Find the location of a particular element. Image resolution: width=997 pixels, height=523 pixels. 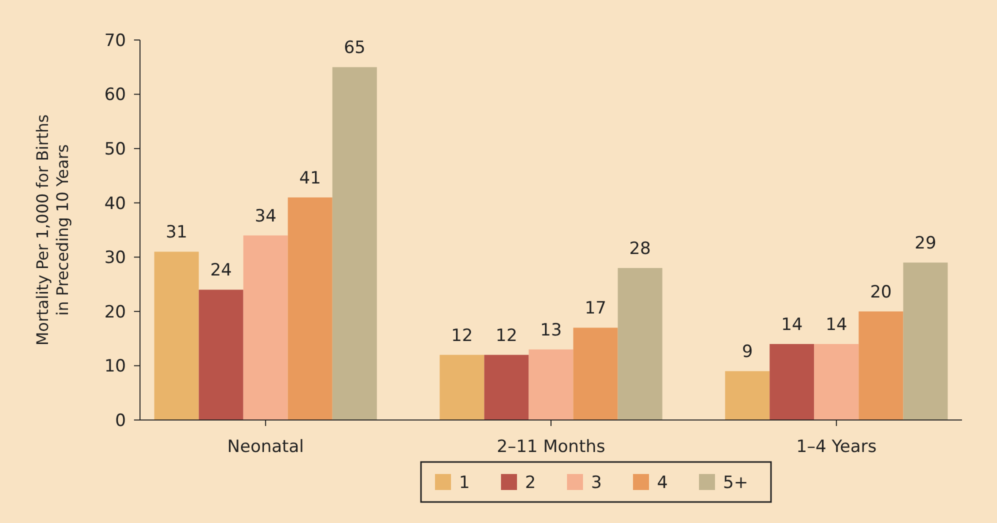

x-tick-label: 2–11 Months is located at coordinates (551, 447).